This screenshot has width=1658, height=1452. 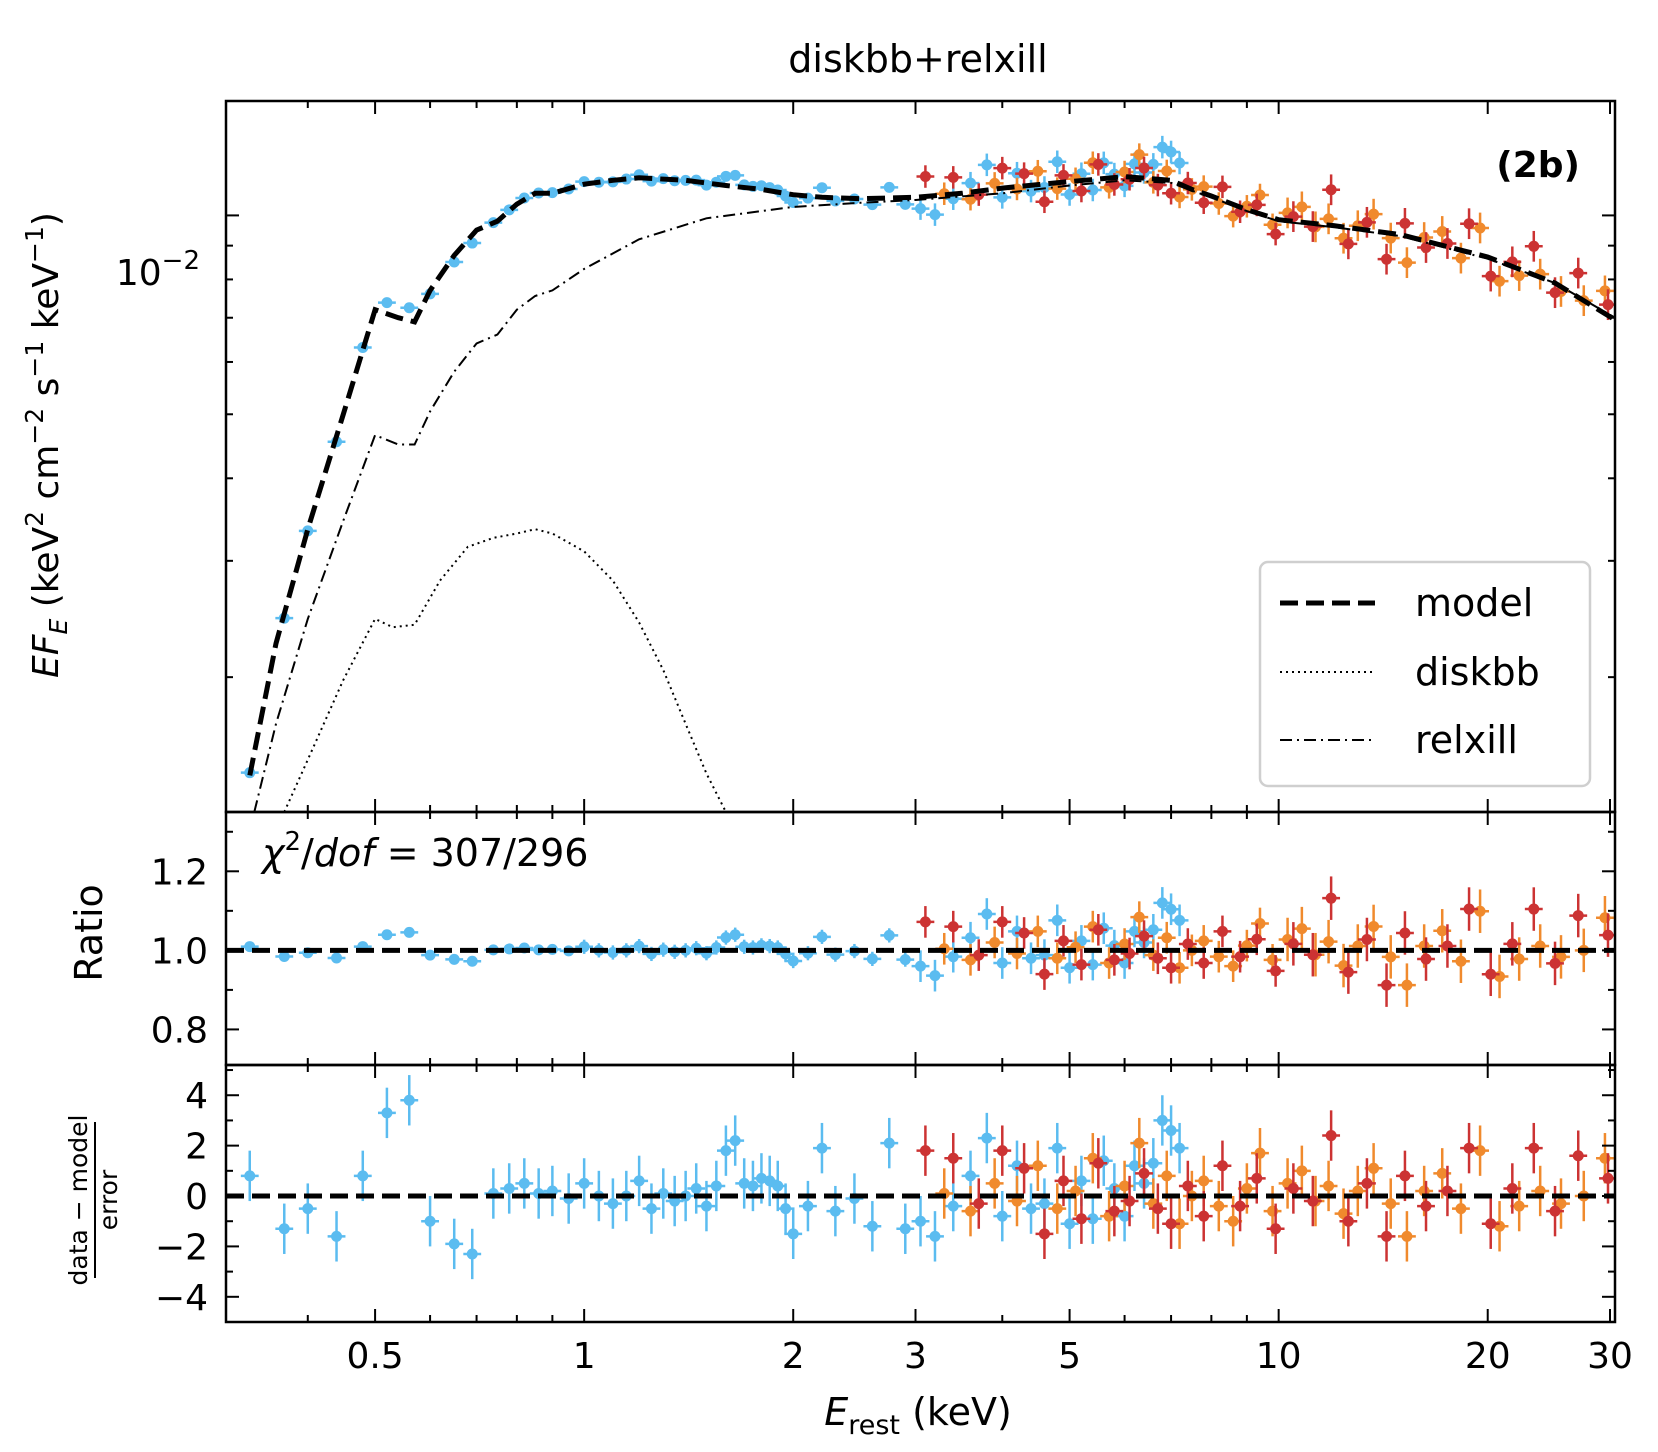 What do you see at coordinates (482, 853) in the screenshot?
I see `chi-value: = 307/296` at bounding box center [482, 853].